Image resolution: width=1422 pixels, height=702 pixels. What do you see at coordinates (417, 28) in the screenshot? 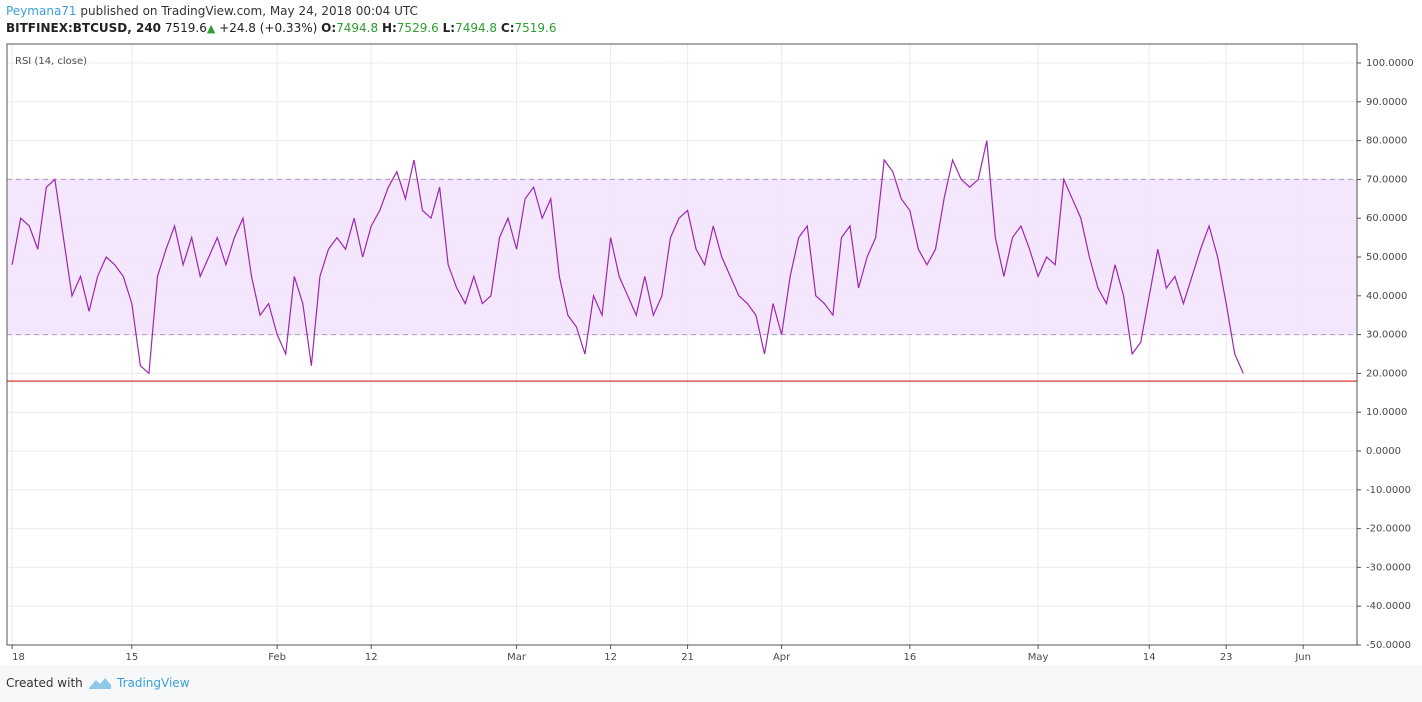
I see `high: 7529.6` at bounding box center [417, 28].